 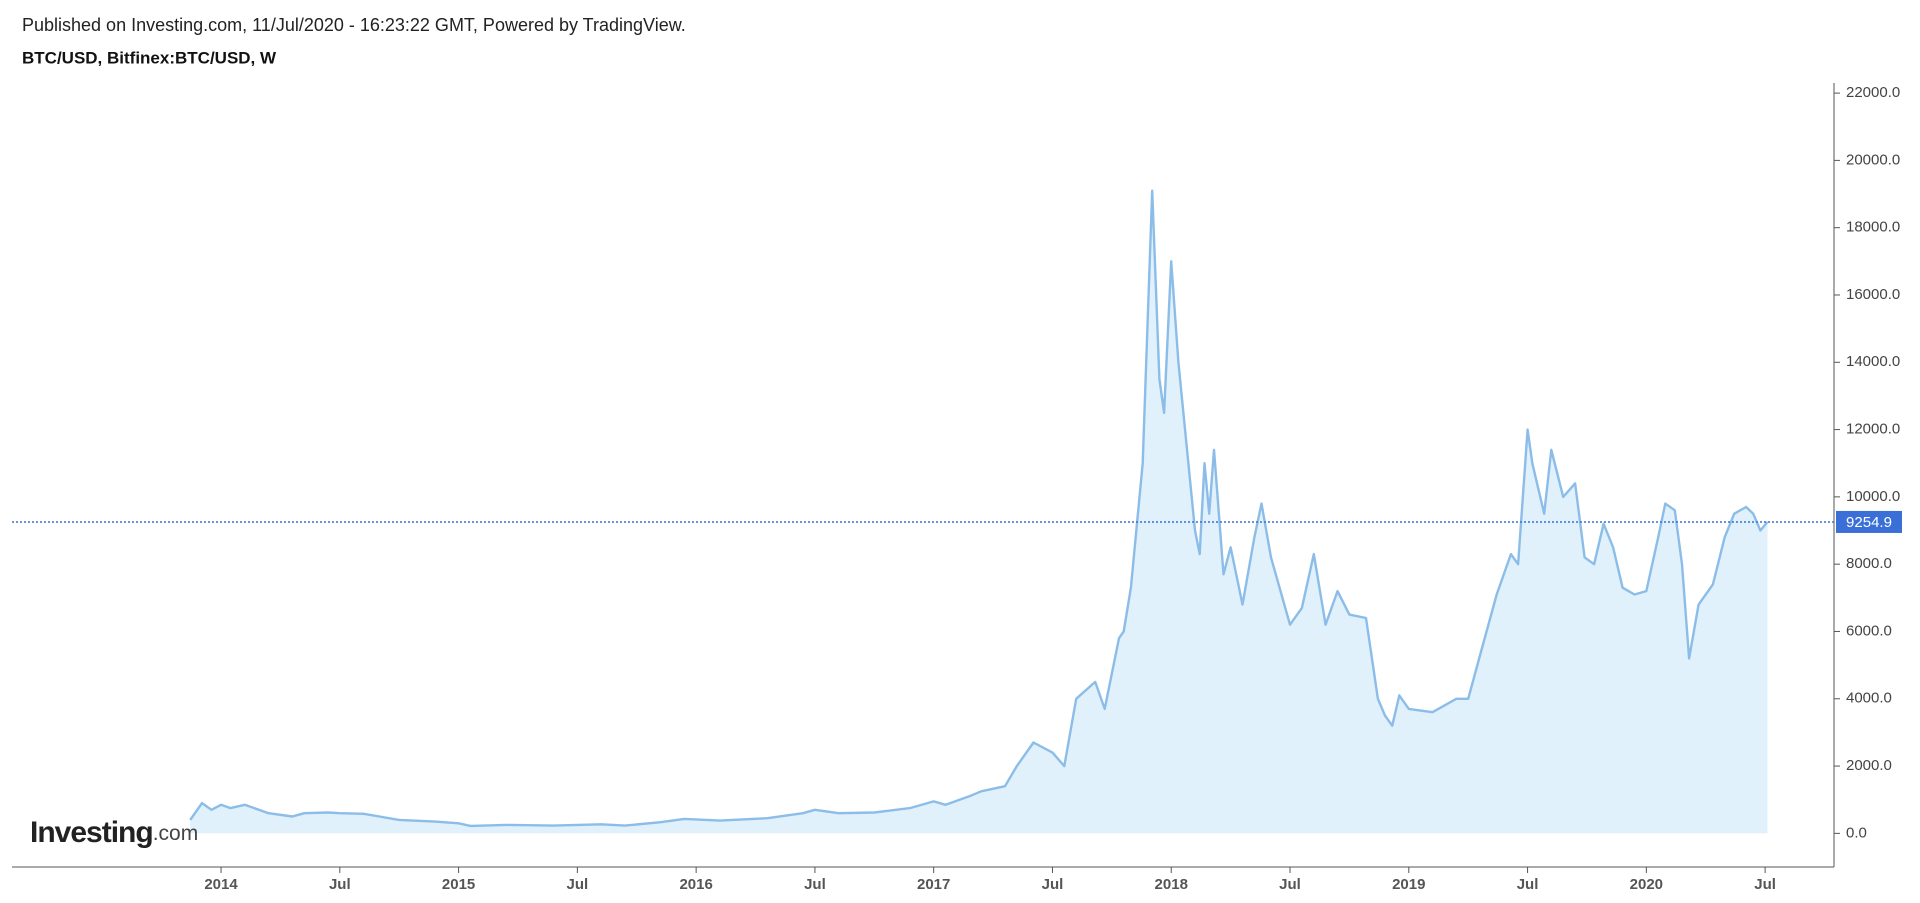 What do you see at coordinates (458, 884) in the screenshot?
I see `x-tick-label: 2015` at bounding box center [458, 884].